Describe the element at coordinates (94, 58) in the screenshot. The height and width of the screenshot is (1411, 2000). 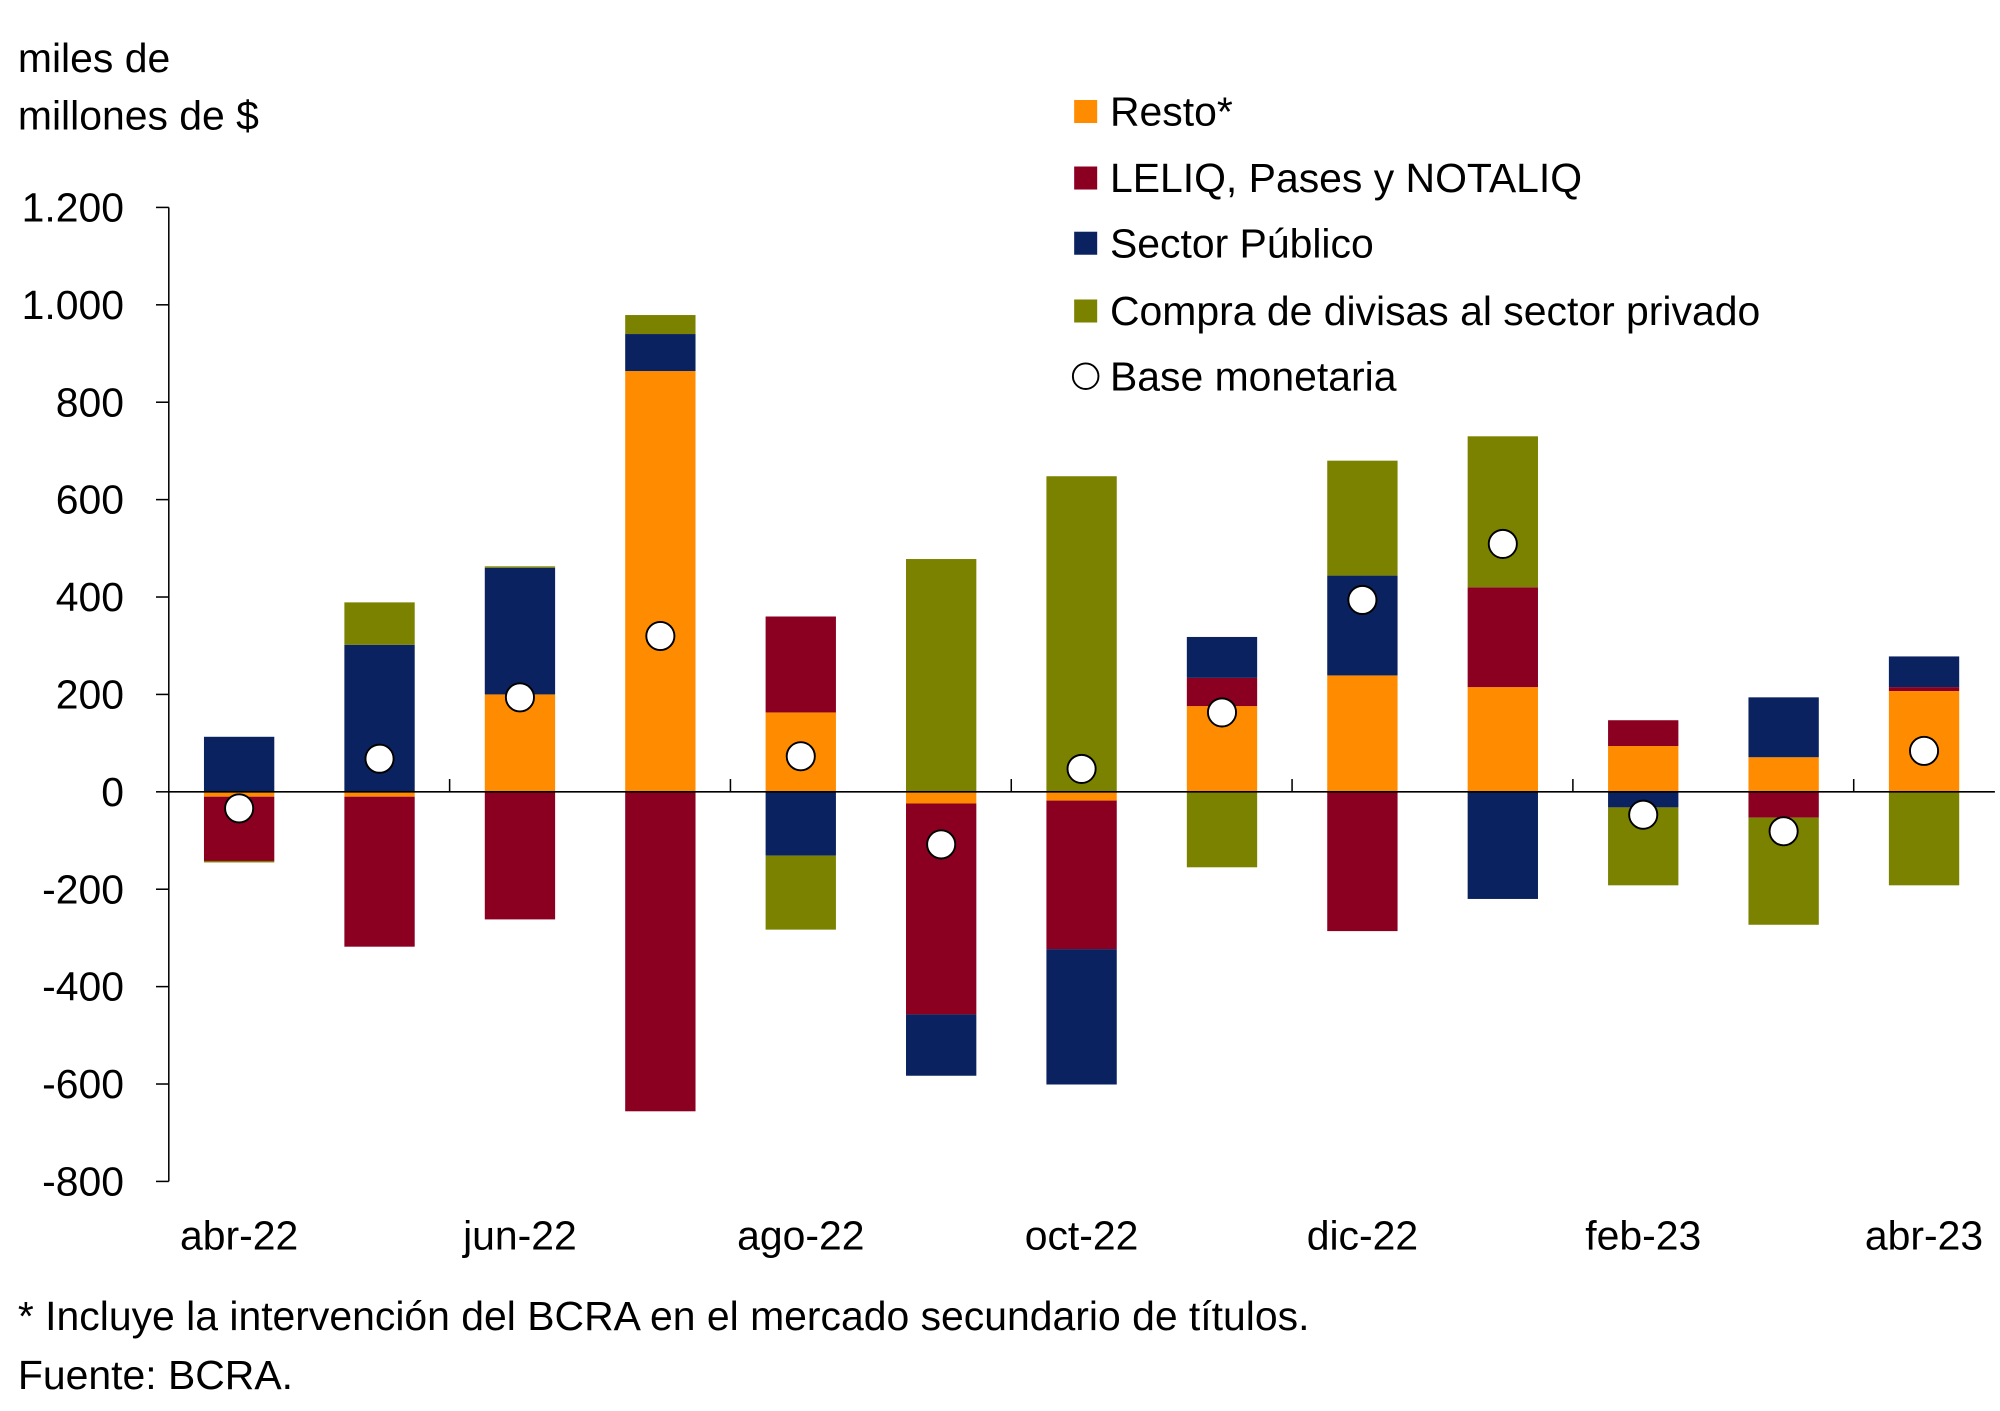
I see `y-axis-label-line1: miles de` at that location.